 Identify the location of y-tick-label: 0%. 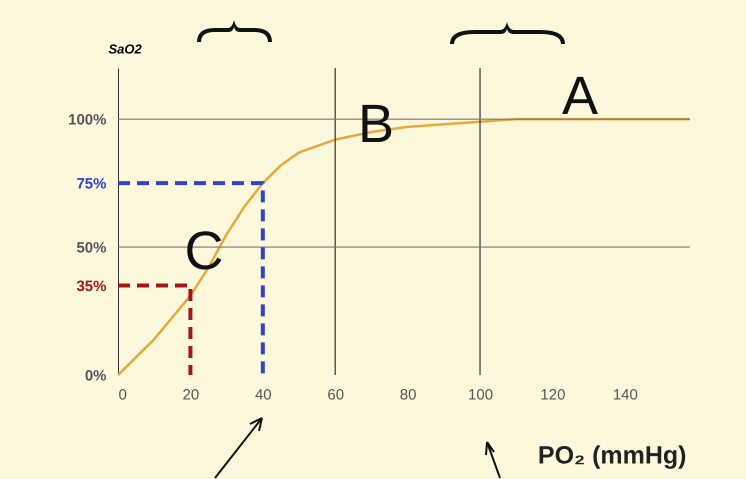
(95, 376).